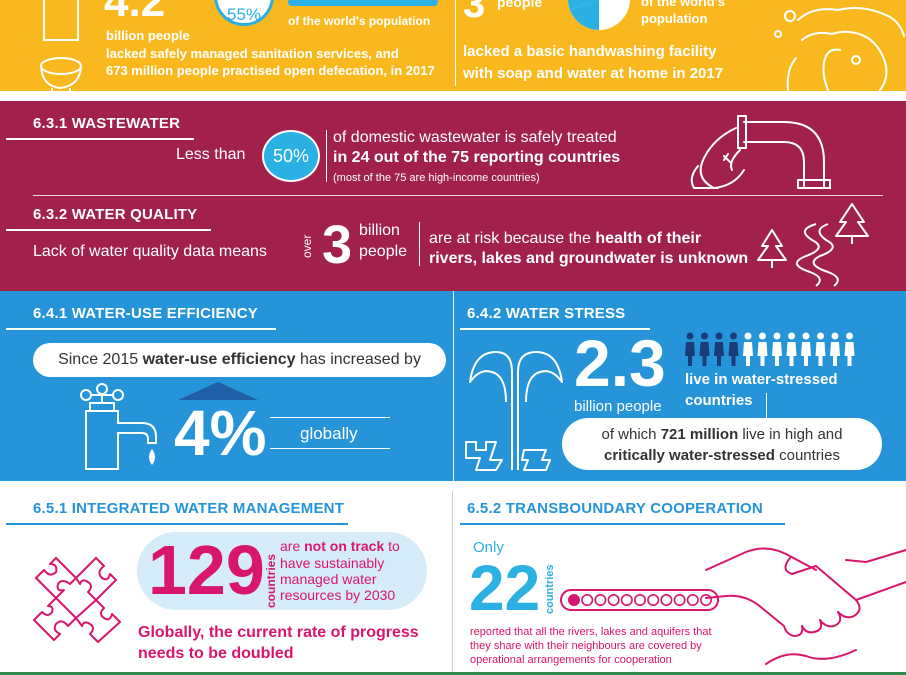 The height and width of the screenshot is (675, 906). Describe the element at coordinates (271, 580) in the screenshot. I see `management-side-label: countries` at that location.